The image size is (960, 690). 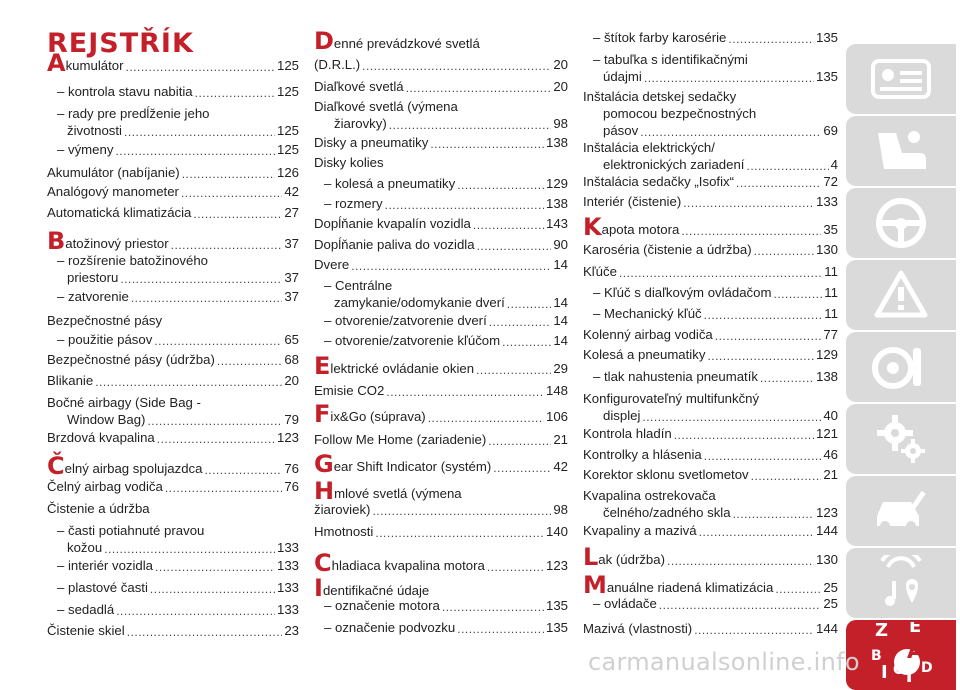 What do you see at coordinates (173, 297) in the screenshot?
I see `index-entry: – zatvorenie 37` at bounding box center [173, 297].